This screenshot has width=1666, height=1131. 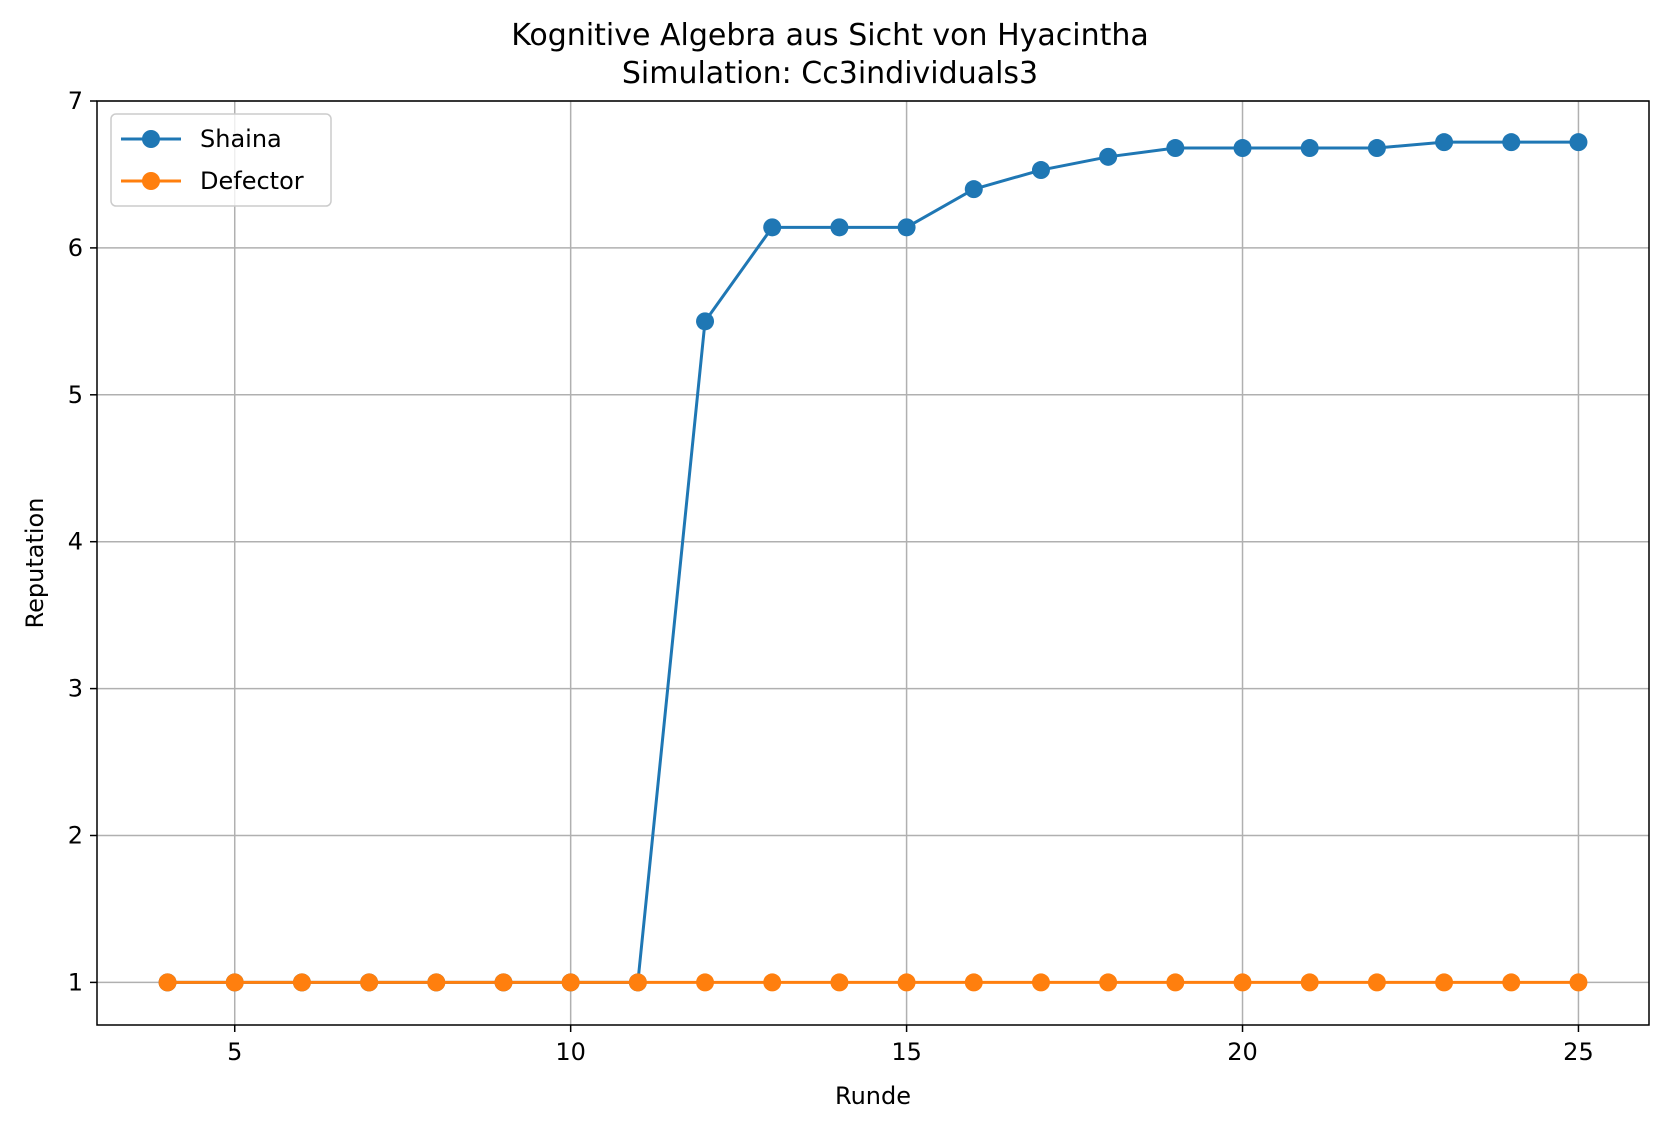 I want to click on legend-label-shaina: Shaina, so click(x=241, y=139).